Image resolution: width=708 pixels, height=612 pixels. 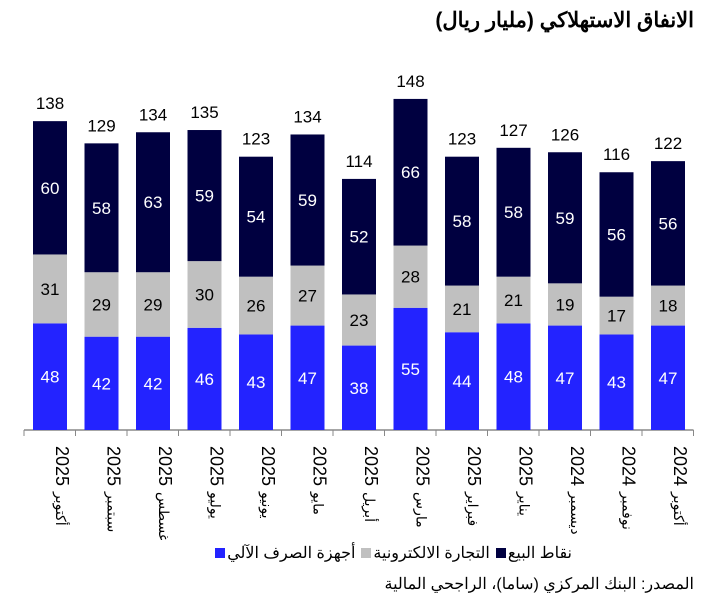 What do you see at coordinates (431, 553) in the screenshot?
I see `legend-label: التجارة الالكترونية` at bounding box center [431, 553].